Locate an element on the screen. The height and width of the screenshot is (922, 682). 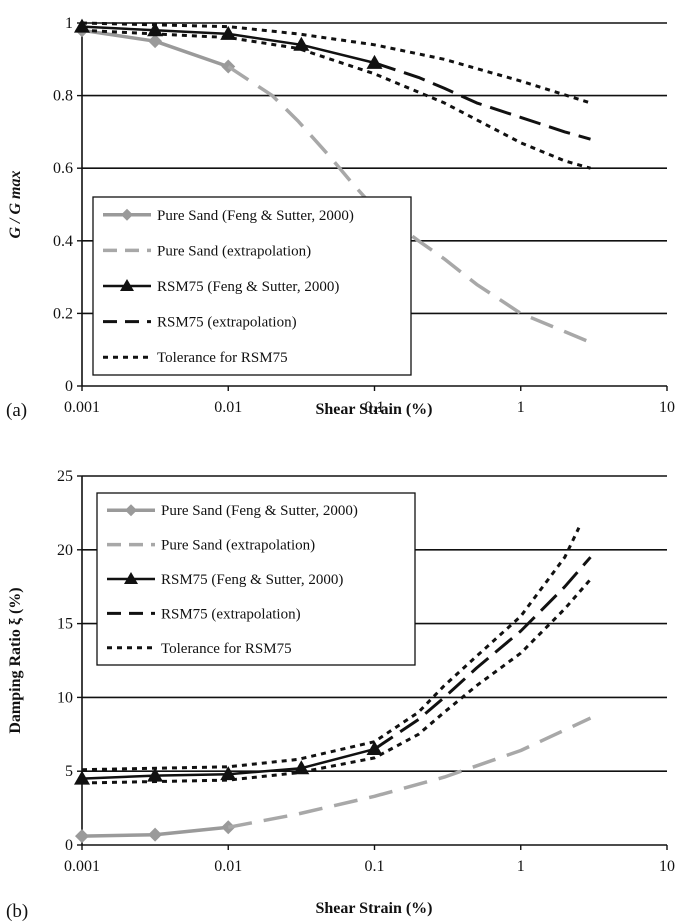
y-tick-label: 5 is located at coordinates (69, 771).